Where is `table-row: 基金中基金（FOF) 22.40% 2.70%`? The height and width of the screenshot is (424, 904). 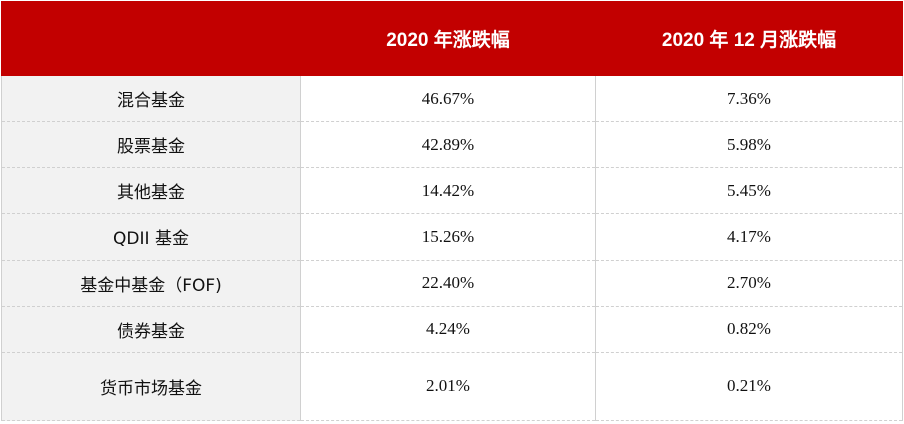 table-row: 基金中基金（FOF) 22.40% 2.70% is located at coordinates (452, 283).